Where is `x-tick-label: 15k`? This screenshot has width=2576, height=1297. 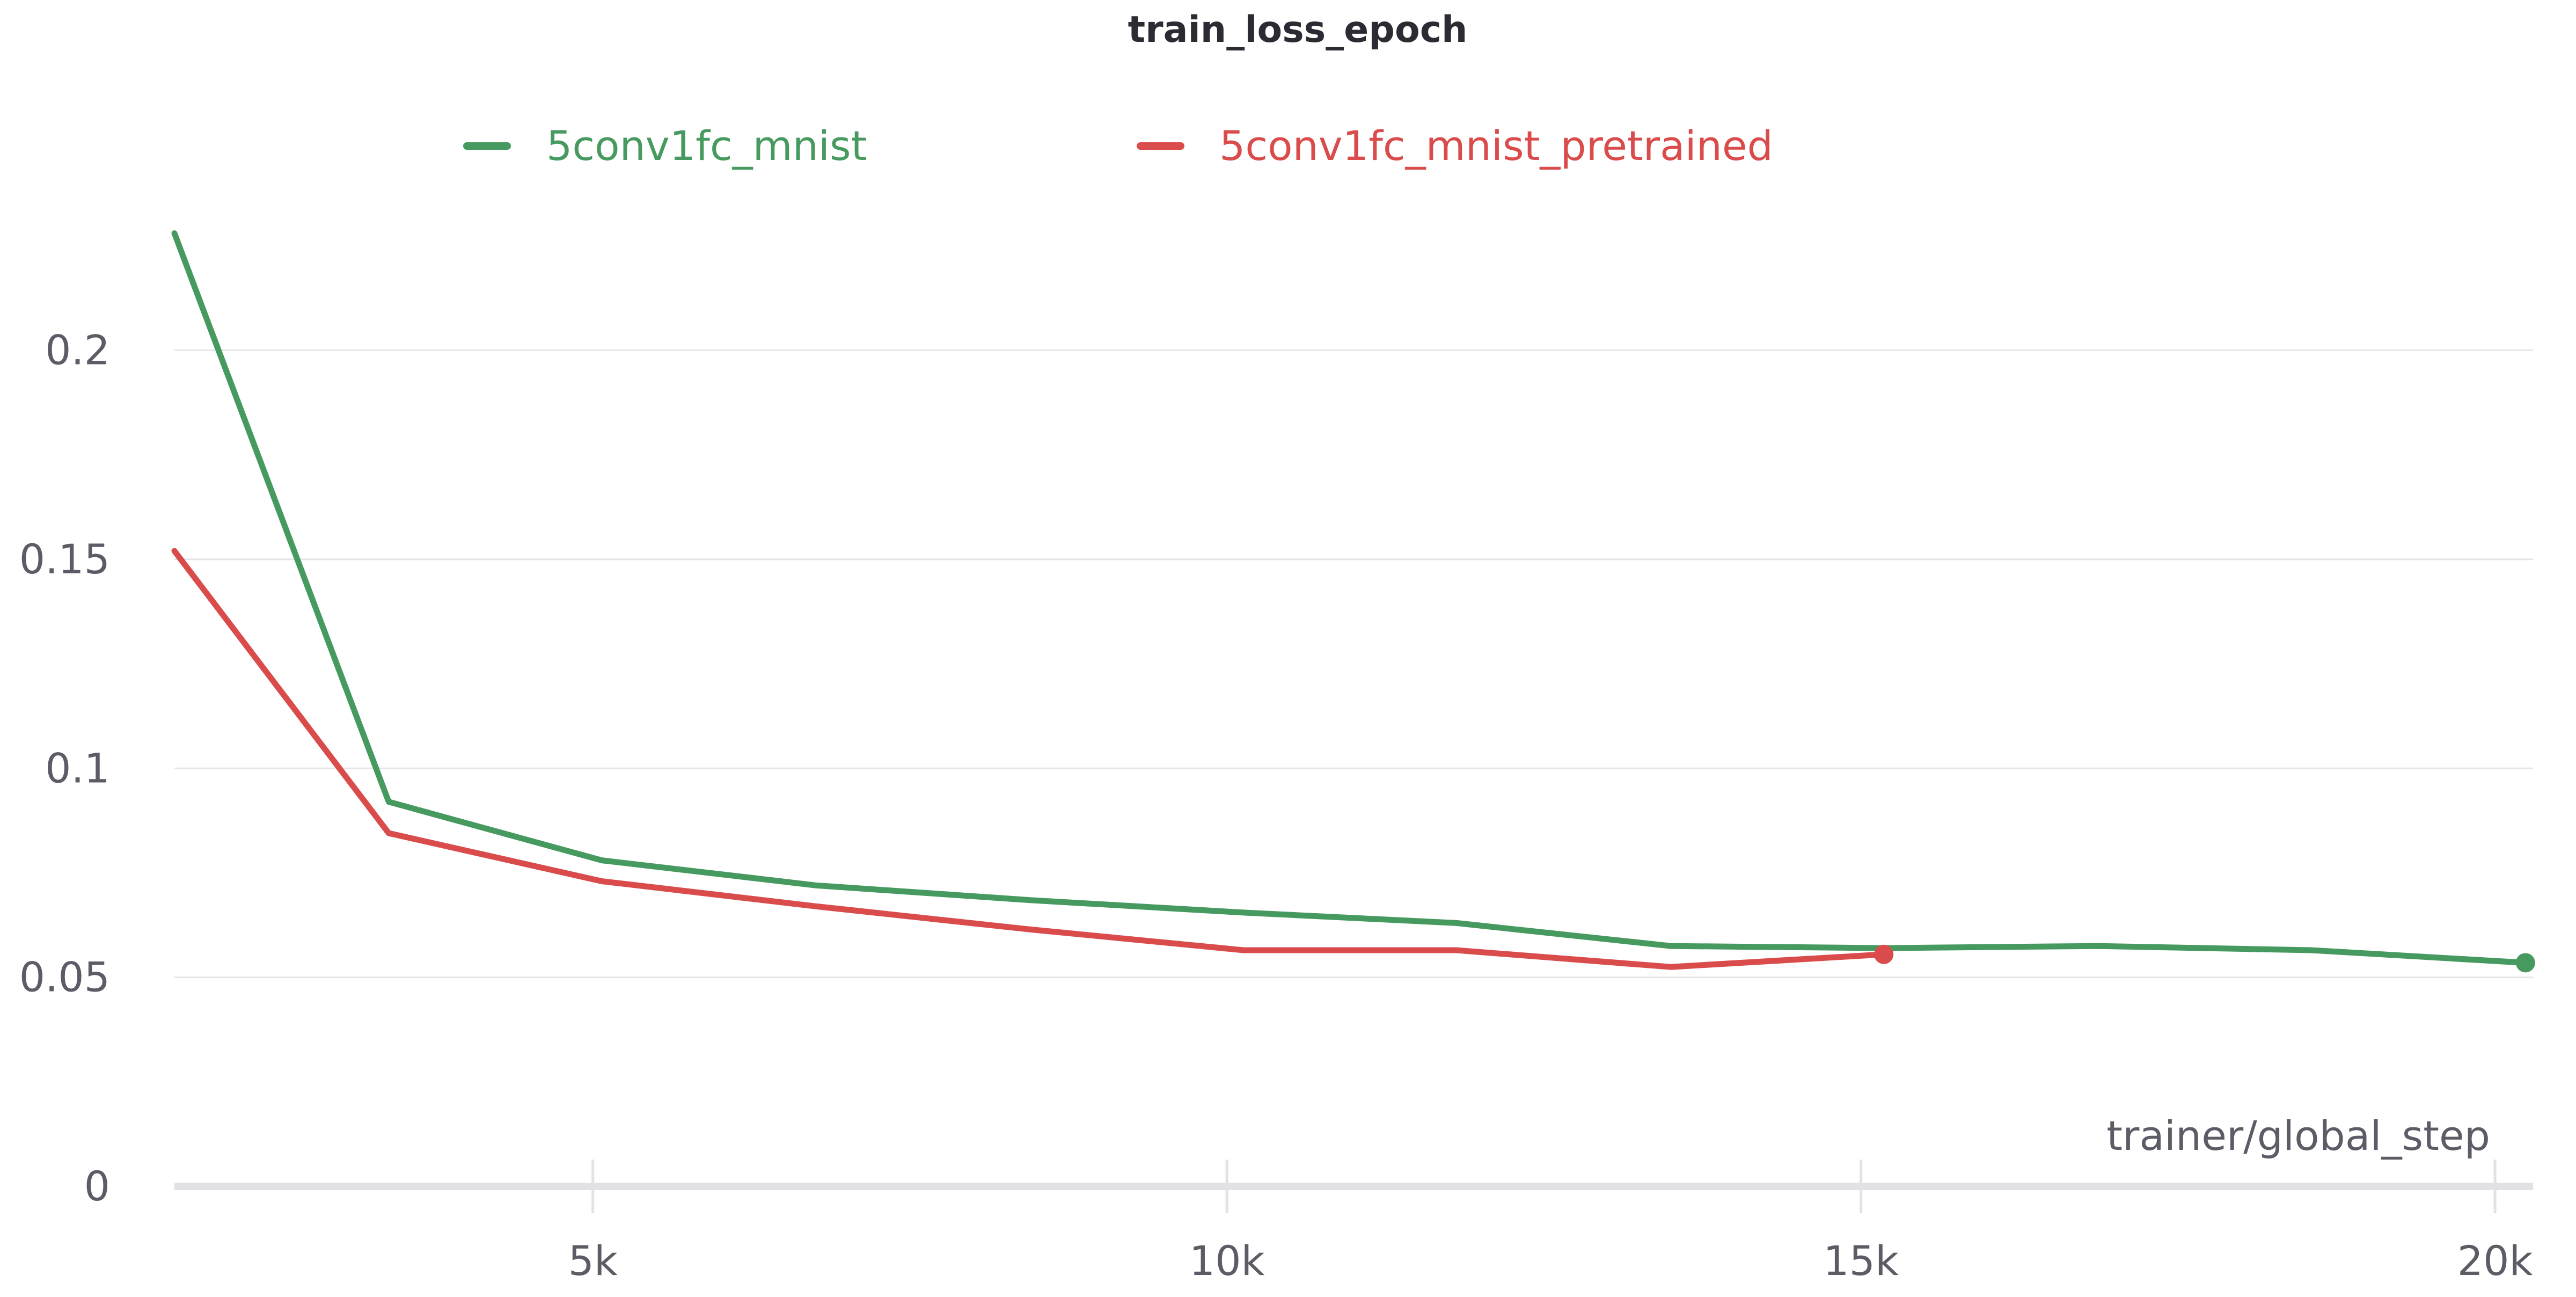
x-tick-label: 15k is located at coordinates (1861, 1261).